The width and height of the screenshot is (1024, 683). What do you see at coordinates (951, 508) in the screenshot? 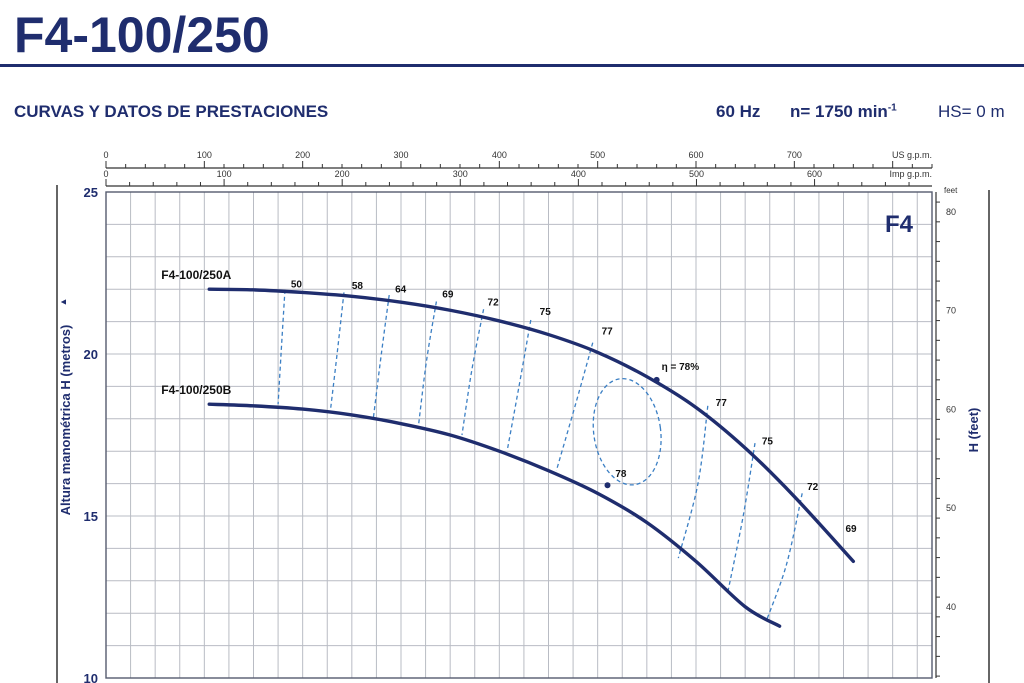
I see `feet-tick-label: 50` at bounding box center [951, 508].